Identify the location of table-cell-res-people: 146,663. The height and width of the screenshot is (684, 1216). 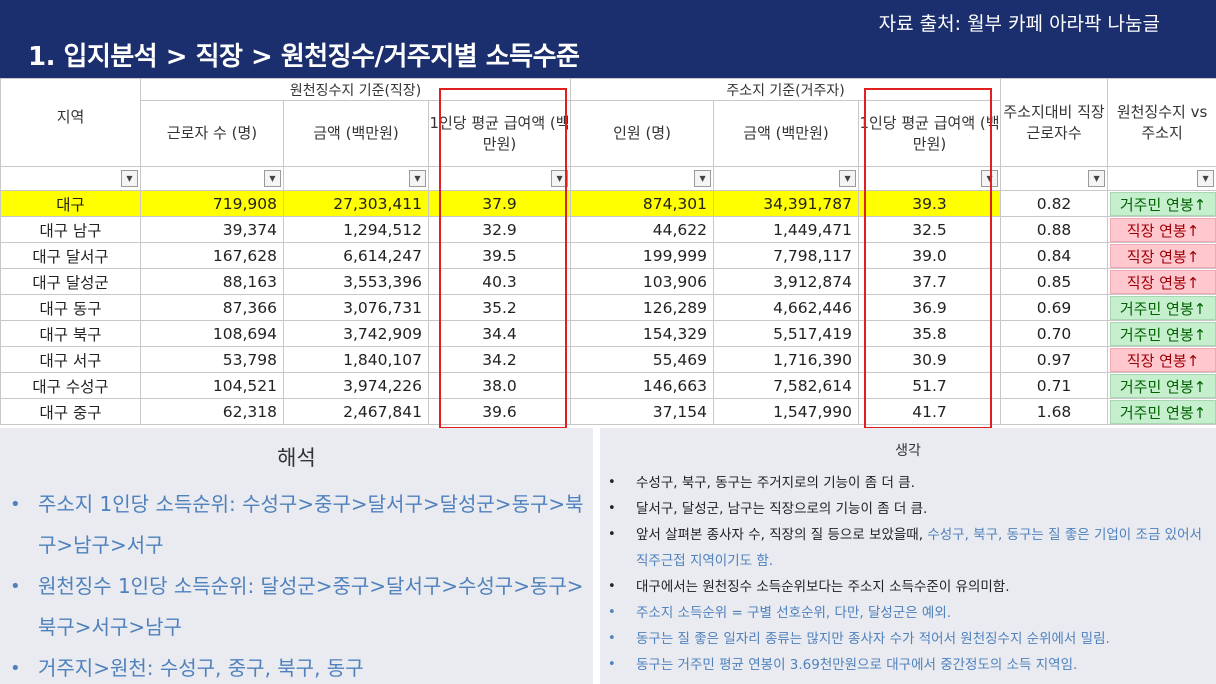
(642, 385).